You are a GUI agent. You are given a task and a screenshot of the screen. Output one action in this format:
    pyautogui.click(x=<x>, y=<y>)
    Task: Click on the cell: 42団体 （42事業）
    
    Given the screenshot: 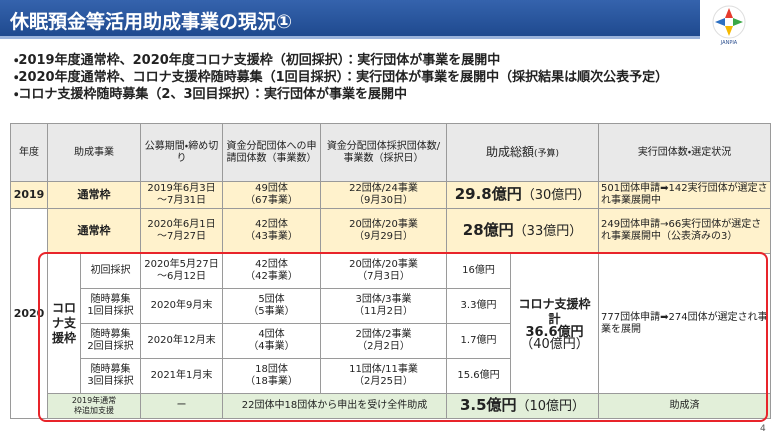 What is the action you would take?
    pyautogui.click(x=271, y=271)
    